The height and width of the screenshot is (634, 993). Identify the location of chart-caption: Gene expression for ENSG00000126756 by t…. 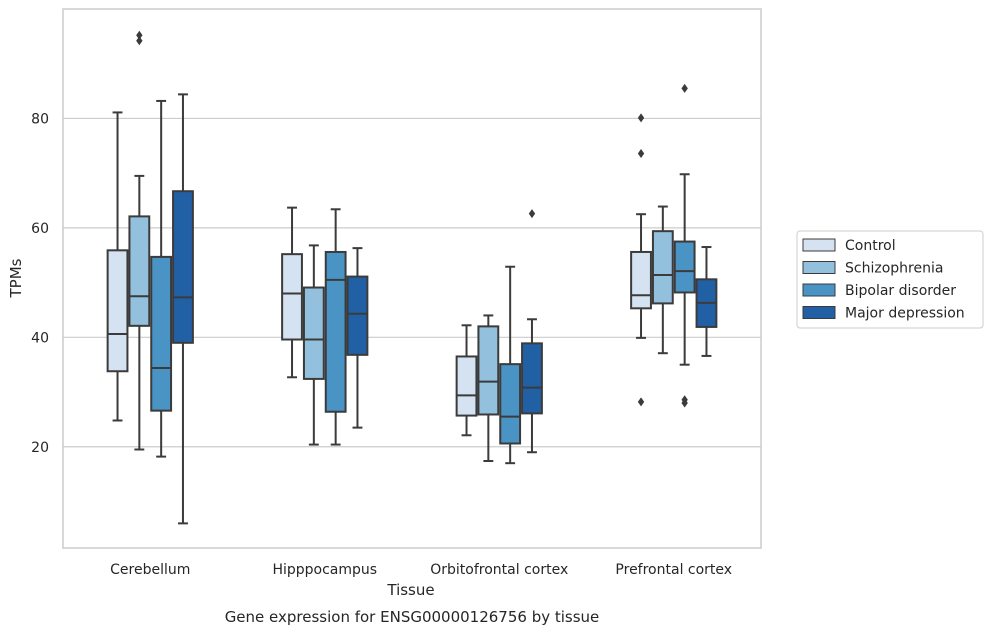
(412, 617).